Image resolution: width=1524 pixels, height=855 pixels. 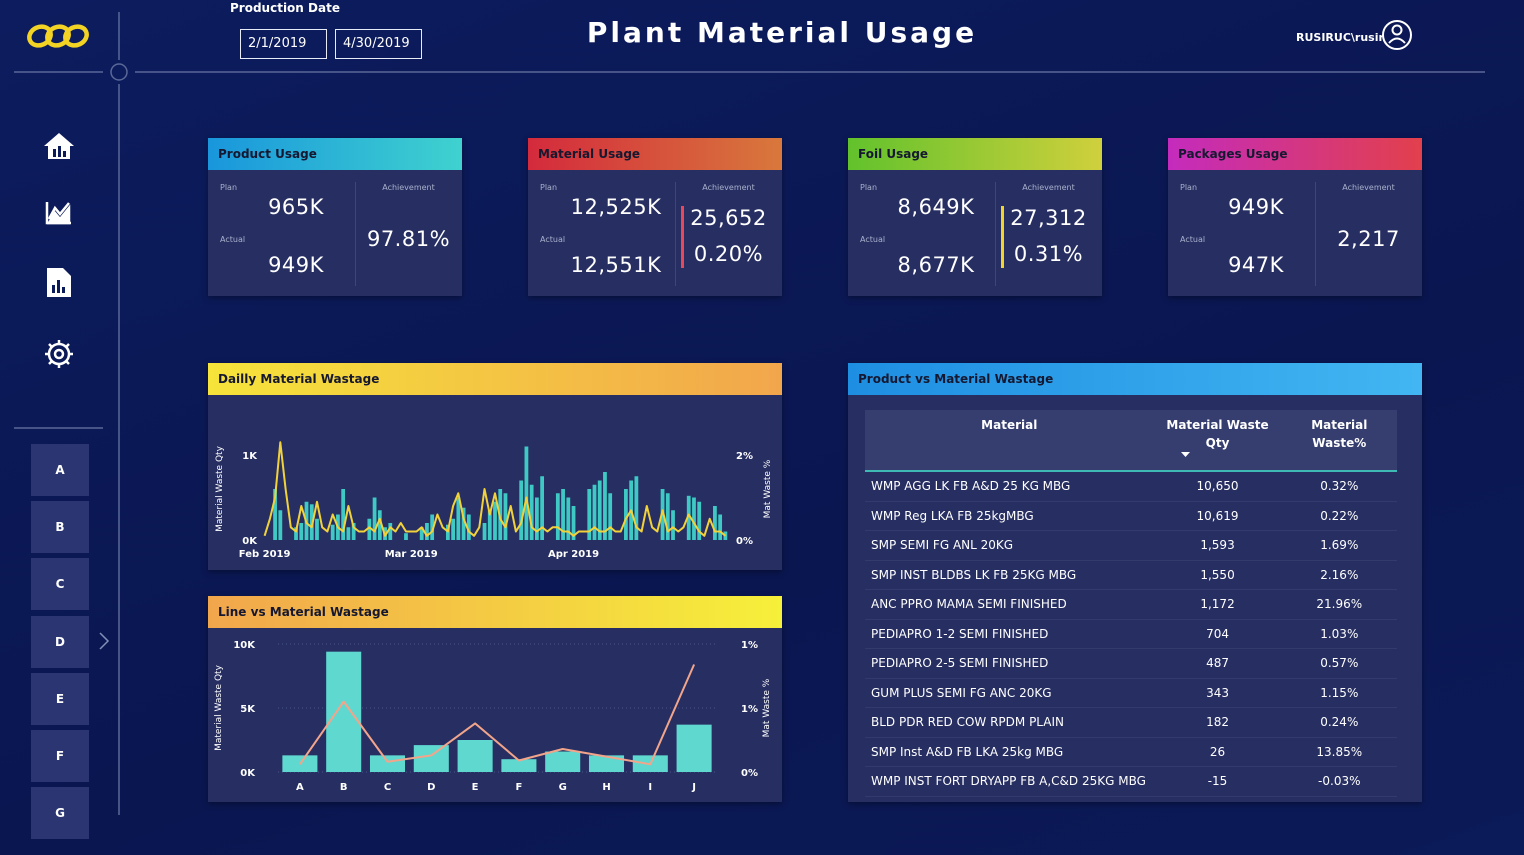 I want to click on table-row: SMP SEMI FG ANL 20KG 1,593 1.69%, so click(x=1131, y=545).